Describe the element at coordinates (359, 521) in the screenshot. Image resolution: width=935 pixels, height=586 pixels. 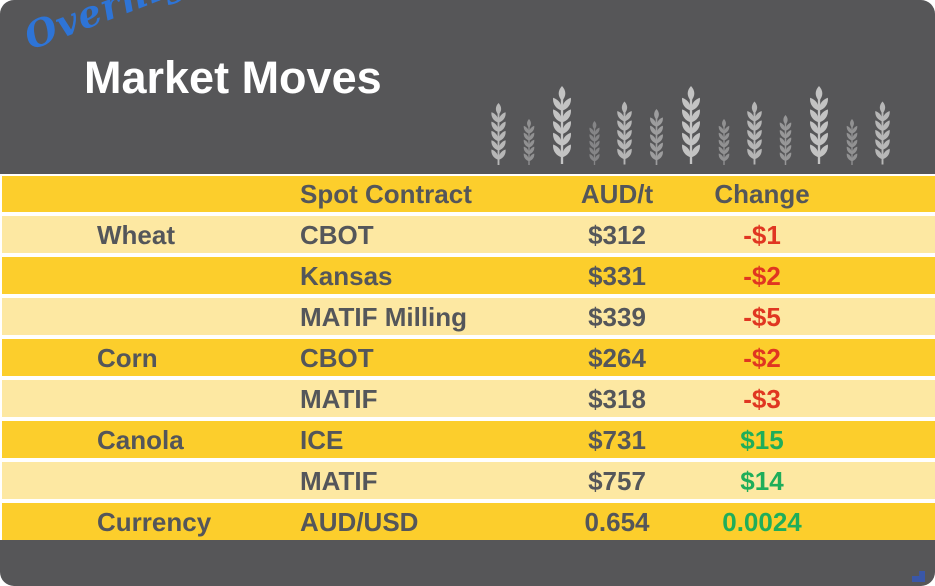
I see `contract-cell: AUD/USD` at that location.